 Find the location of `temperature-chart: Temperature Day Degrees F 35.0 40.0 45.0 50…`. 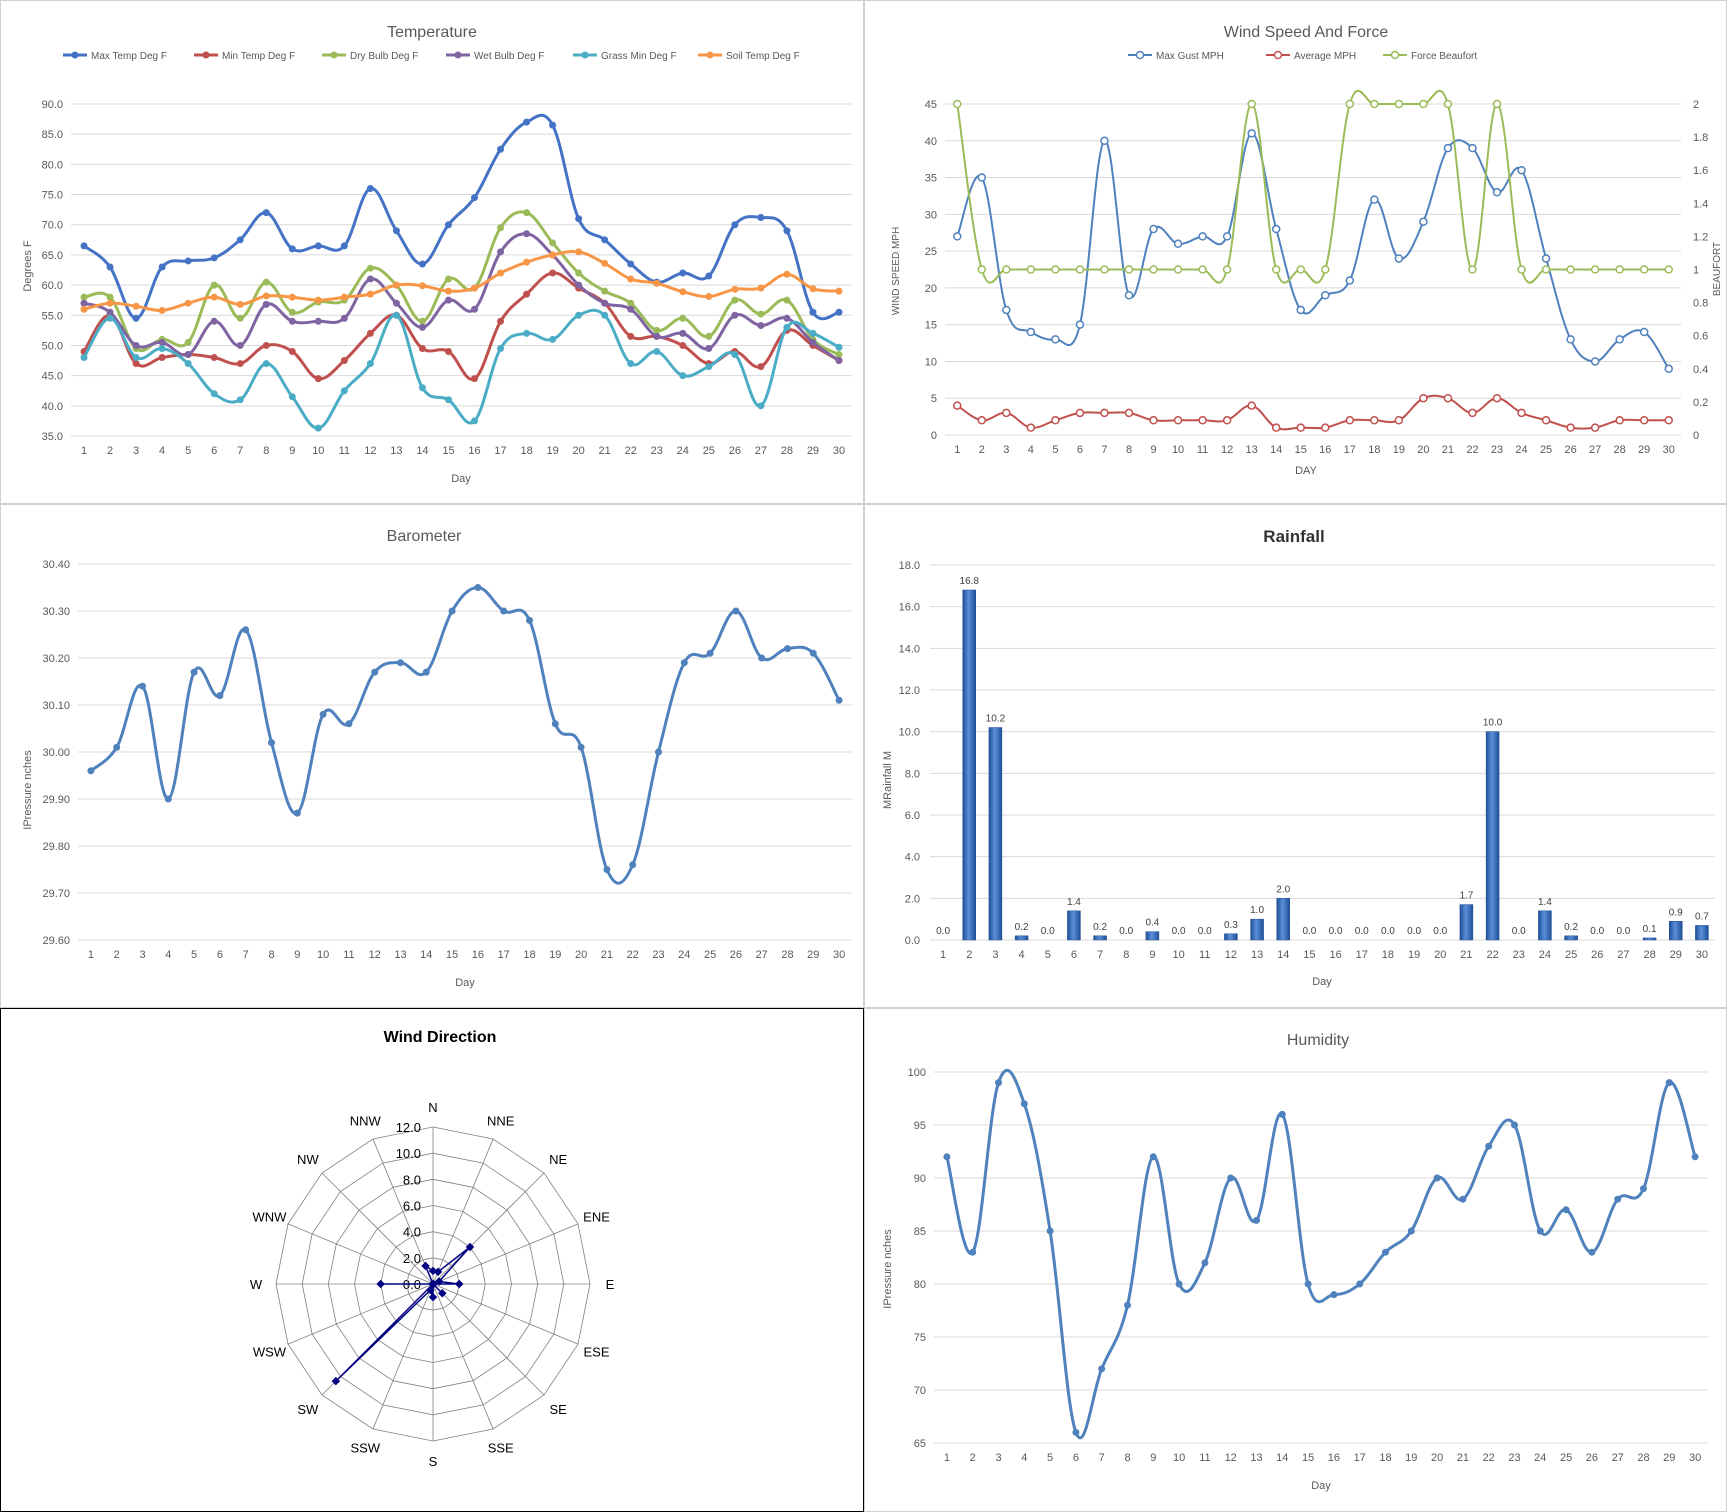

temperature-chart: Temperature Day Degrees F 35.0 40.0 45.0 50… is located at coordinates (437, 254).